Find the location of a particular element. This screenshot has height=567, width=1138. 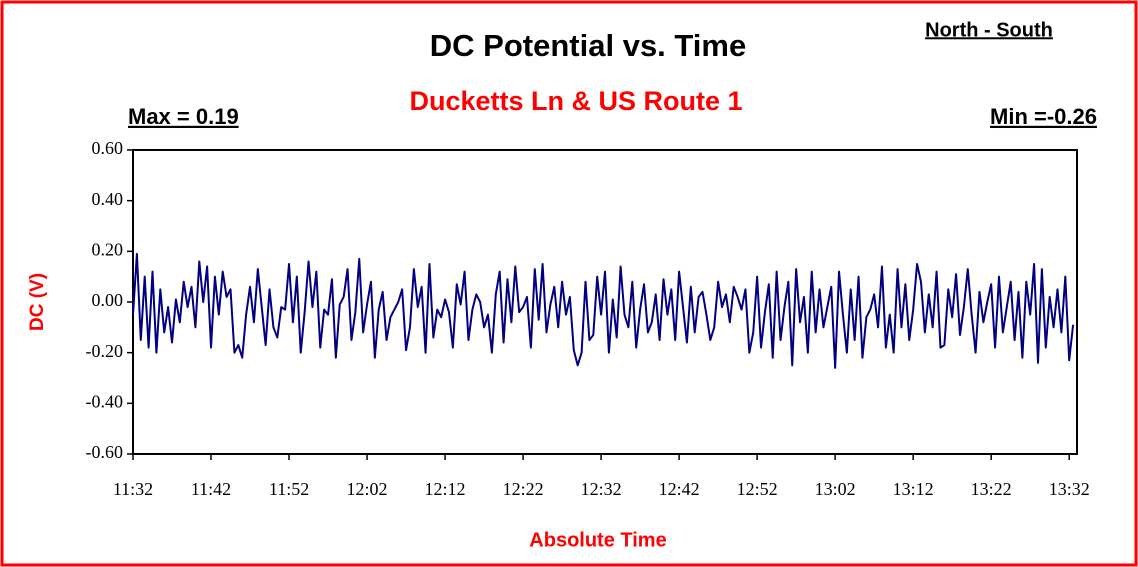

y-tick-label: 0.20 is located at coordinates (108, 249).